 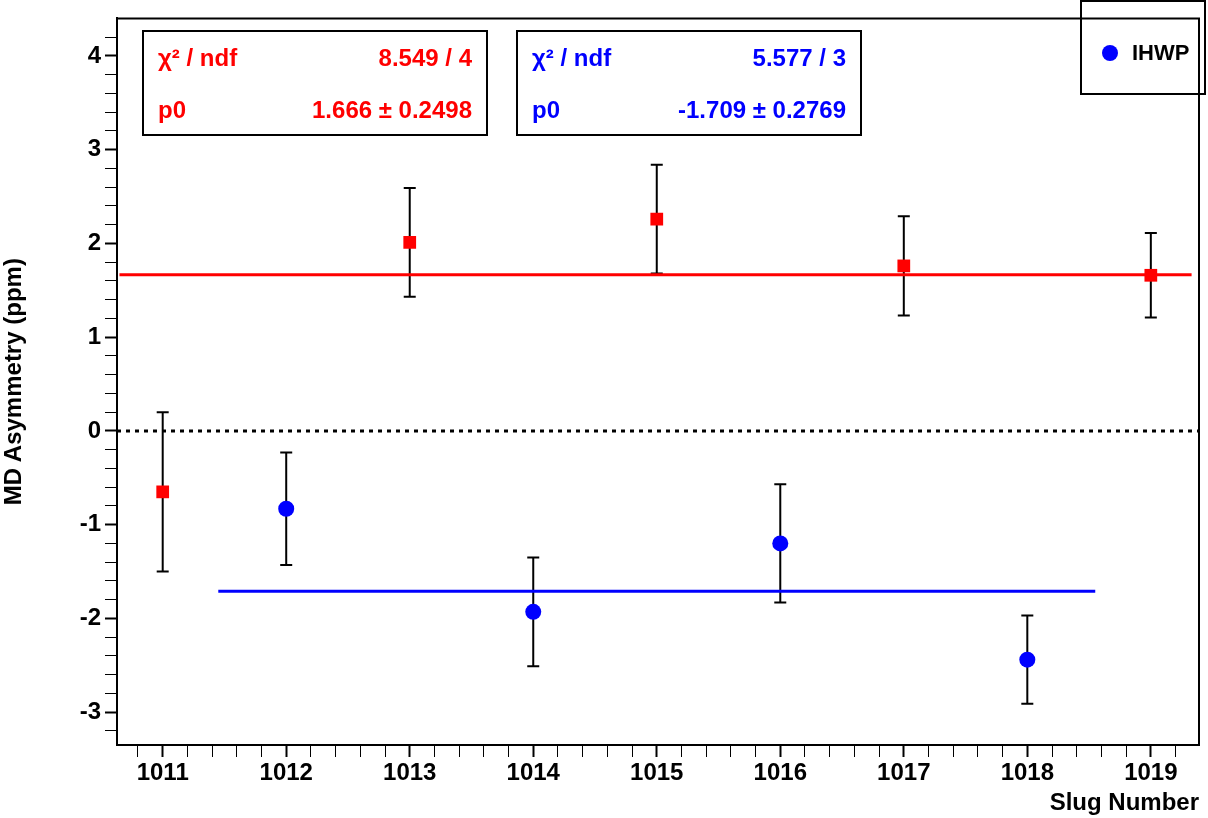 What do you see at coordinates (13, 382) in the screenshot?
I see `y-axis-title: MD Asymmetry (ppm)` at bounding box center [13, 382].